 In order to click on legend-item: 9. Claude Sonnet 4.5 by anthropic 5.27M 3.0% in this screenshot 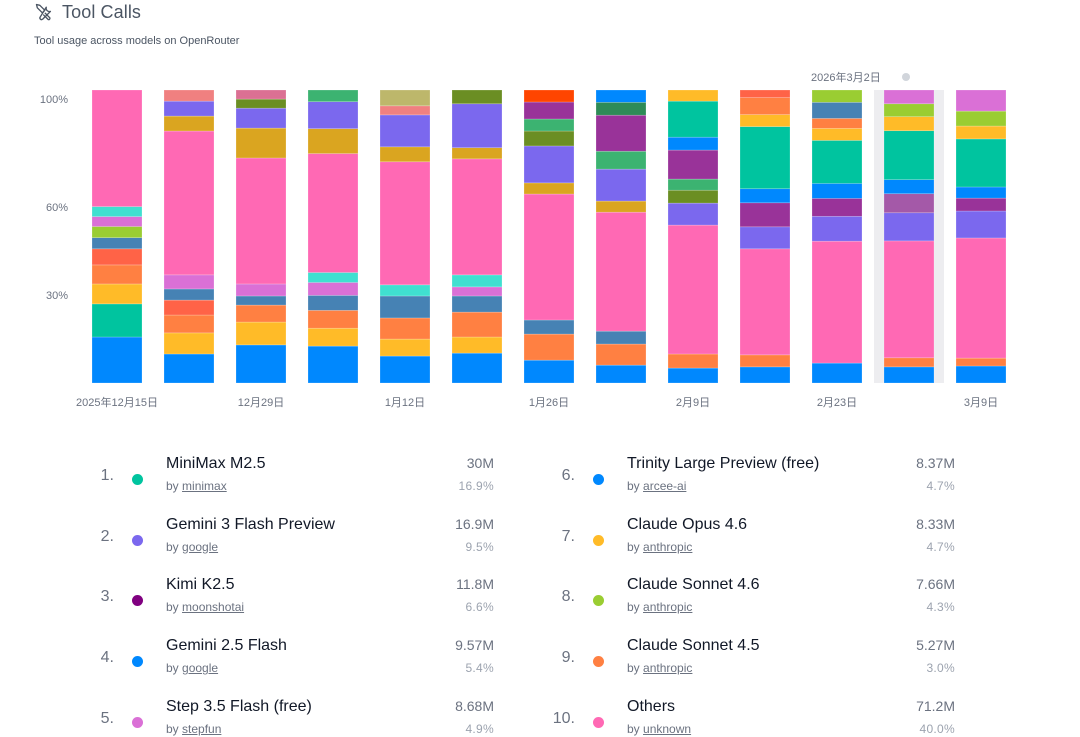, I will do `click(745, 667)`.